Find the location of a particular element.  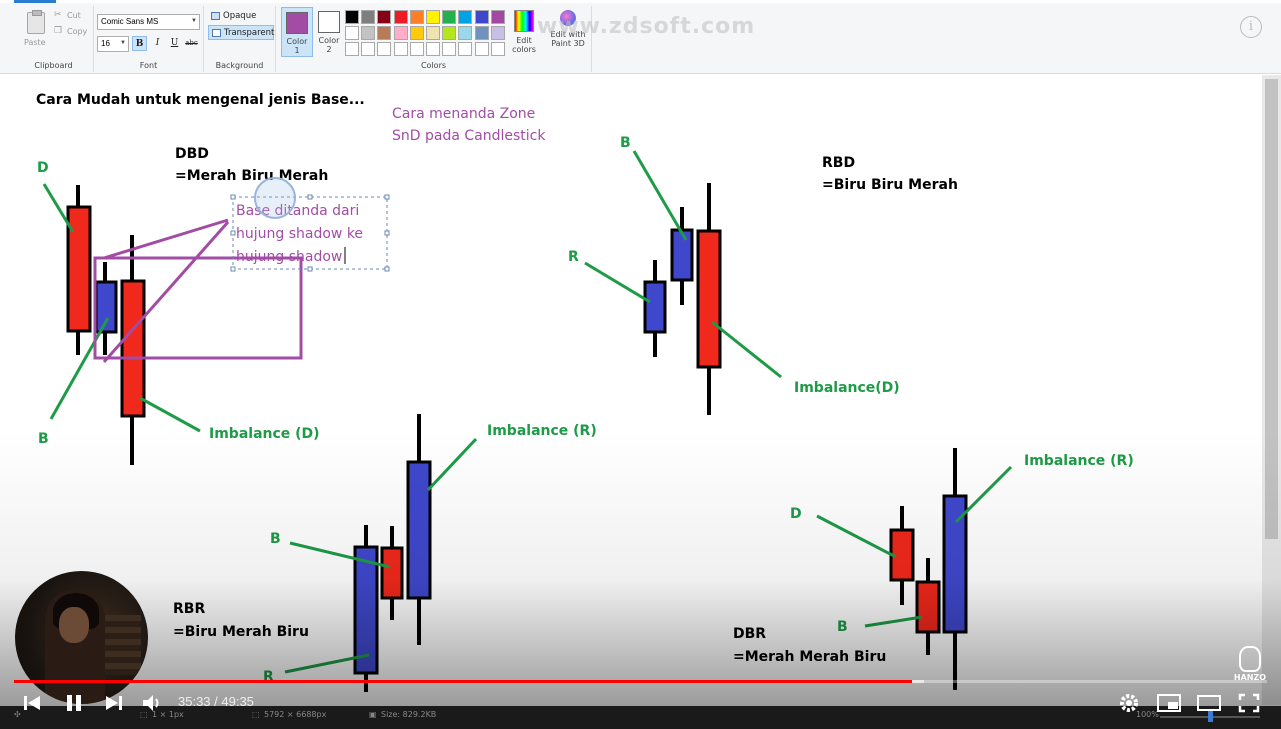

theater-mode-icon is located at coordinates (1209, 703).